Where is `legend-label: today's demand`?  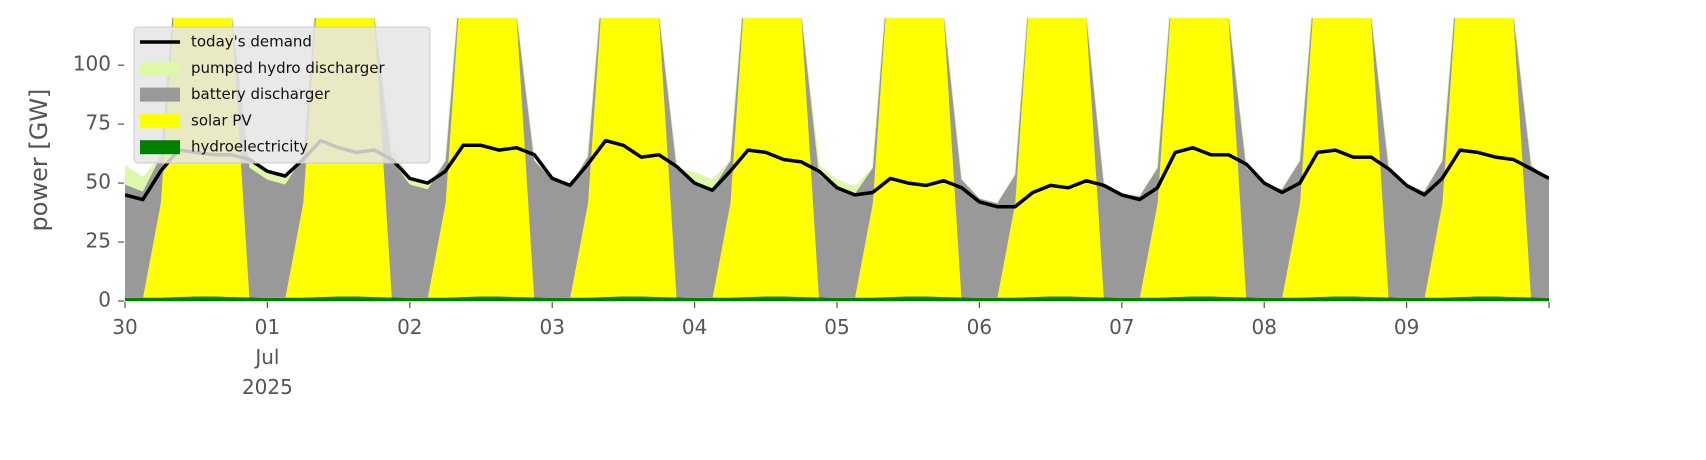 legend-label: today's demand is located at coordinates (251, 42).